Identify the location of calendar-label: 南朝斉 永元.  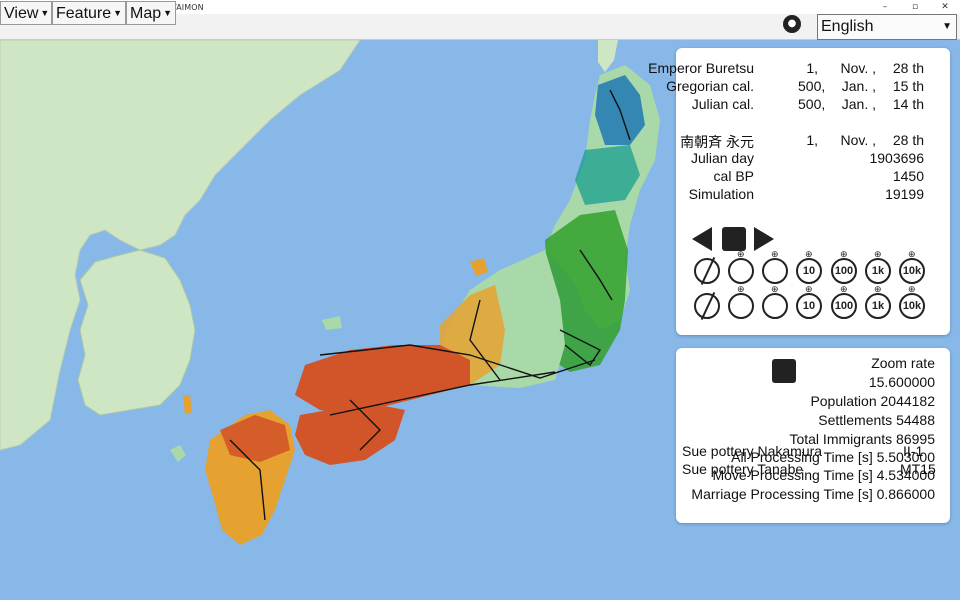
(717, 142).